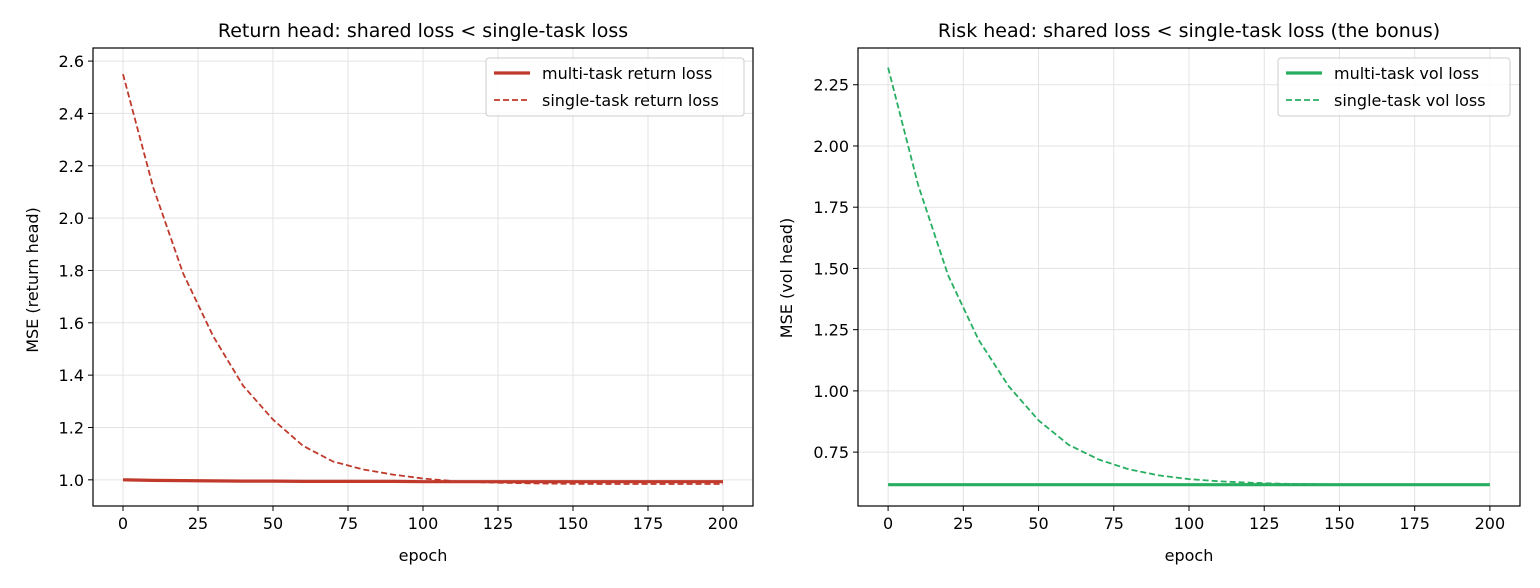 Image resolution: width=1540 pixels, height=588 pixels. Describe the element at coordinates (71, 323) in the screenshot. I see `y-tick-label: 1.6` at that location.